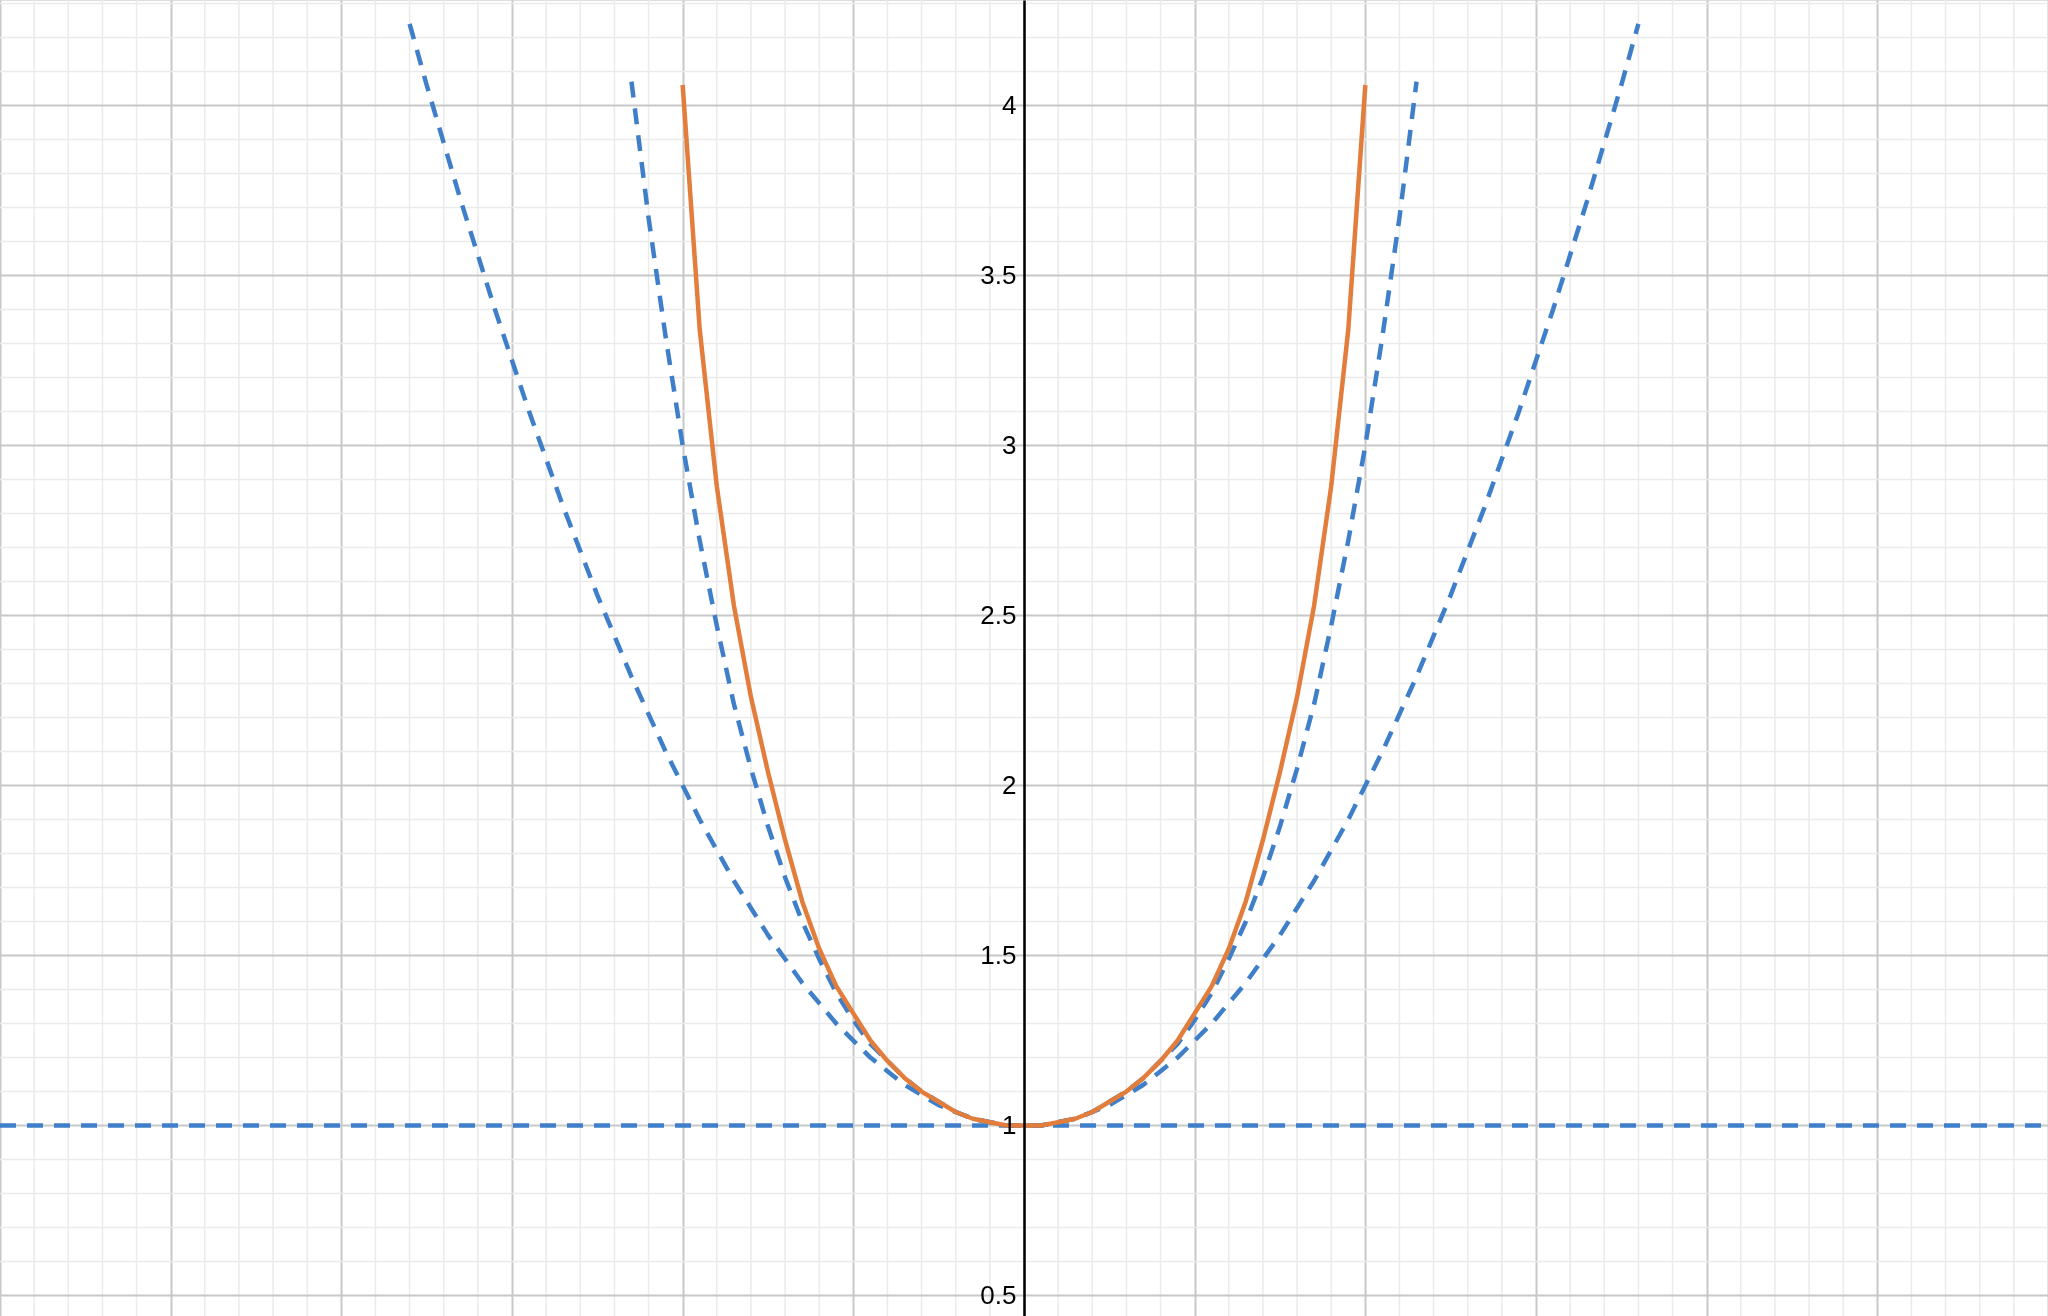 The width and height of the screenshot is (2048, 1316). What do you see at coordinates (1009, 444) in the screenshot?
I see `y-tick-label: 3` at bounding box center [1009, 444].